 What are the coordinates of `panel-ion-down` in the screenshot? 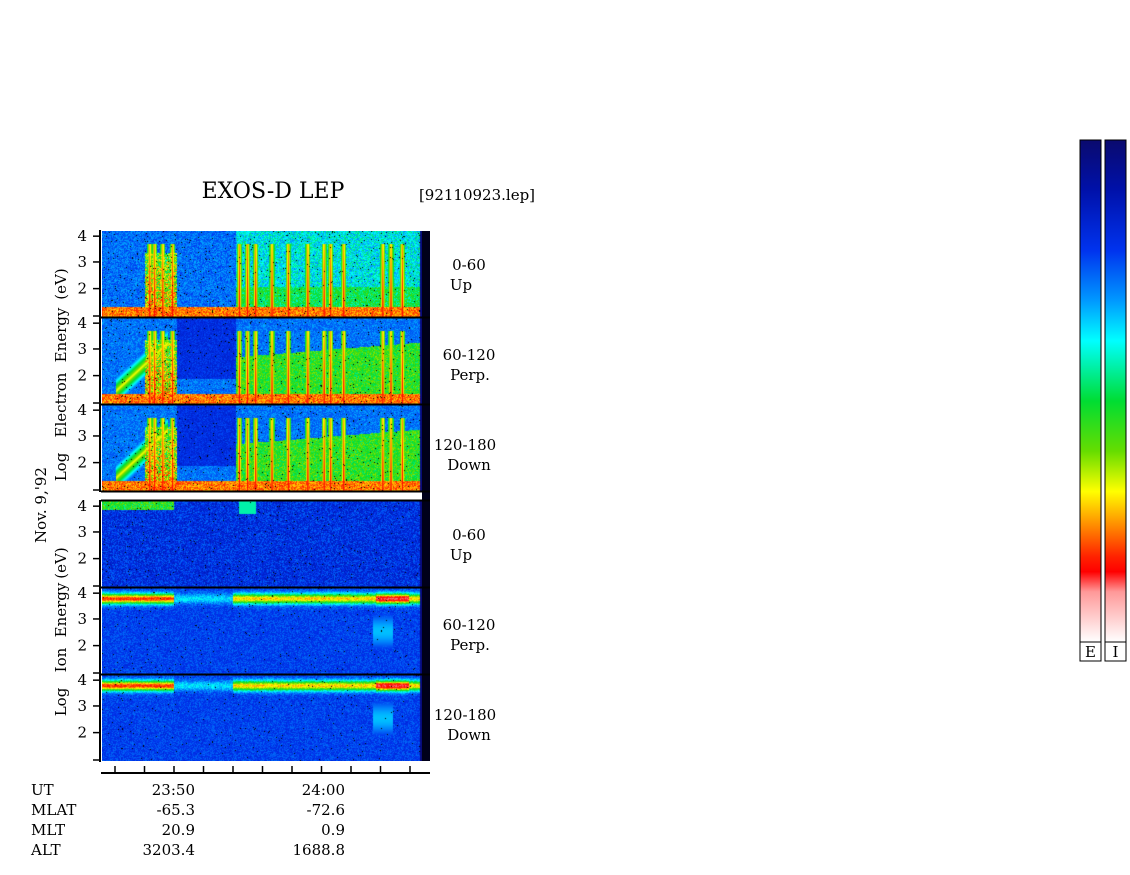 It's located at (265, 718).